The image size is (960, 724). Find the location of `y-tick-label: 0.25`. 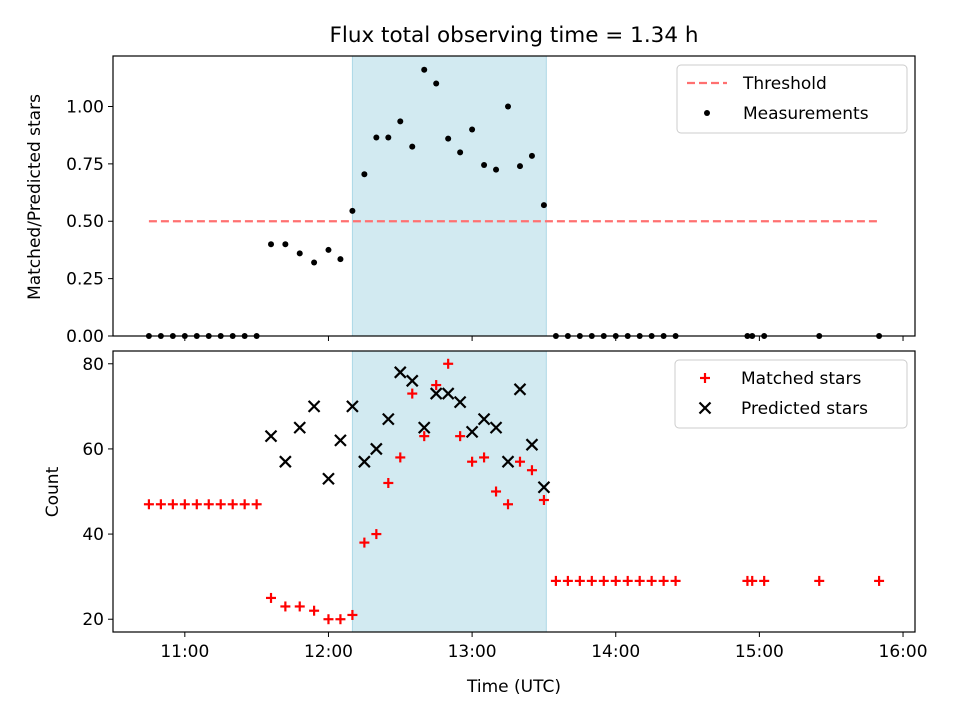

y-tick-label: 0.25 is located at coordinates (85, 280).